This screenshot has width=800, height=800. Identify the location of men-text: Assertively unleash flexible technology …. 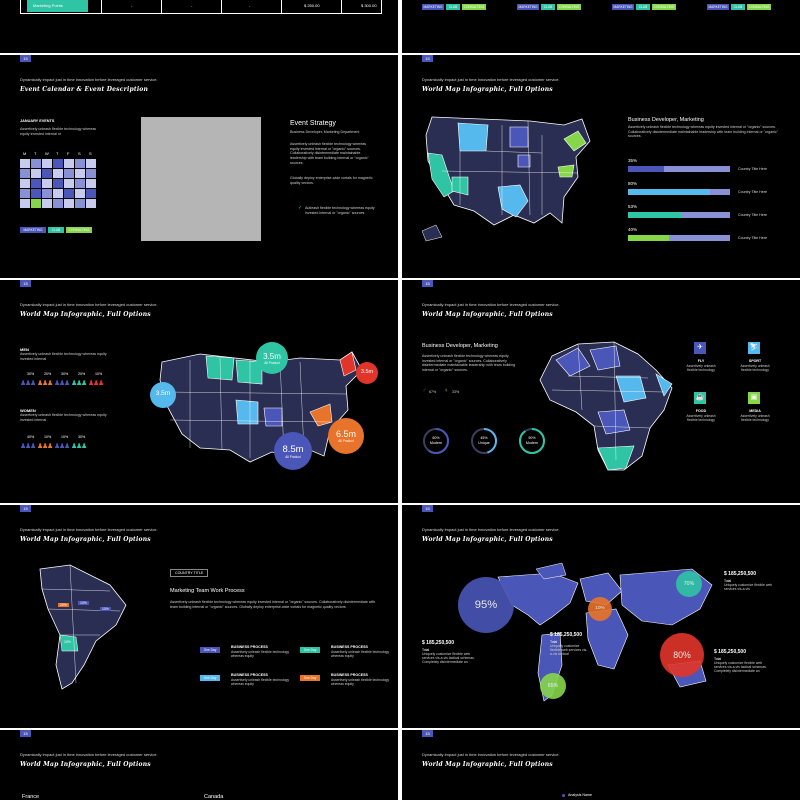
(63, 356).